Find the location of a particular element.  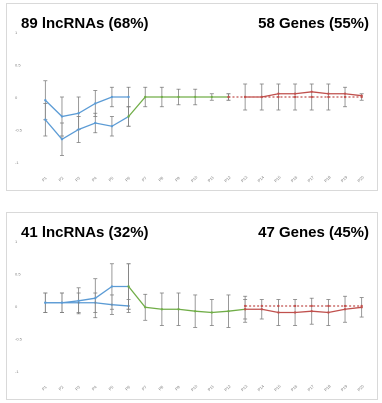

bottom-x-tick-label: P14 is located at coordinates (260, 387).